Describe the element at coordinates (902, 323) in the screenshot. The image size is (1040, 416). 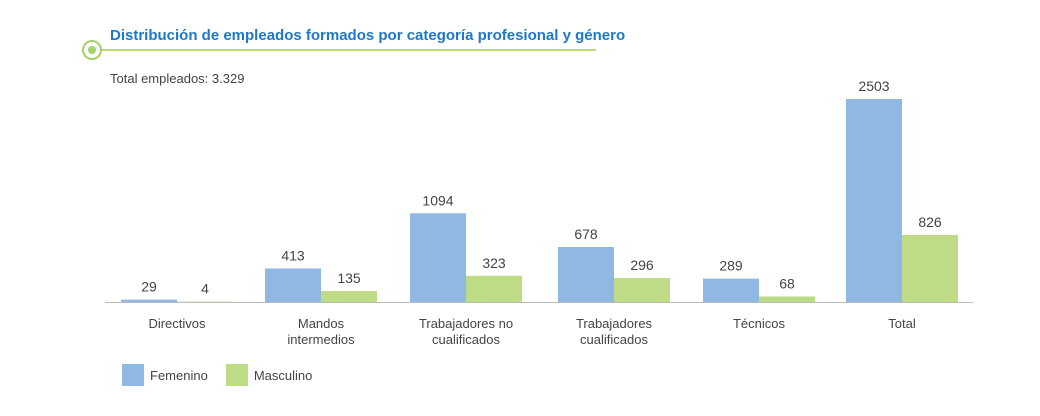
I see `category-label-5: Total` at that location.